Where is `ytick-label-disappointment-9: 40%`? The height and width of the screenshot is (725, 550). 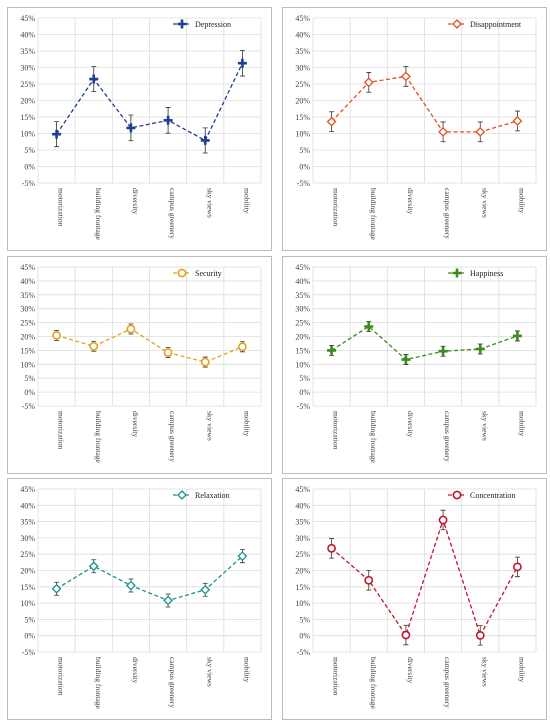
ytick-label-disappointment-9: 40% is located at coordinates (302, 35).